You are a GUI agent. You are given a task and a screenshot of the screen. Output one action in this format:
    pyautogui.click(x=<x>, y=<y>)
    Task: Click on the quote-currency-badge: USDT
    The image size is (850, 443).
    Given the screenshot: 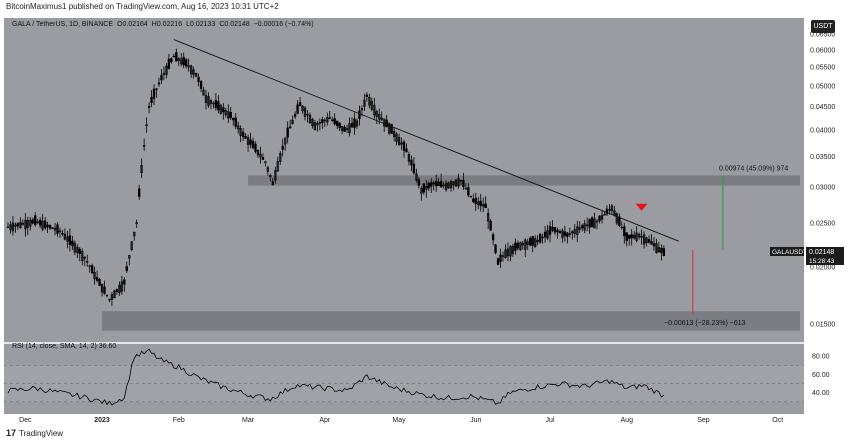 What is the action you would take?
    pyautogui.click(x=823, y=26)
    